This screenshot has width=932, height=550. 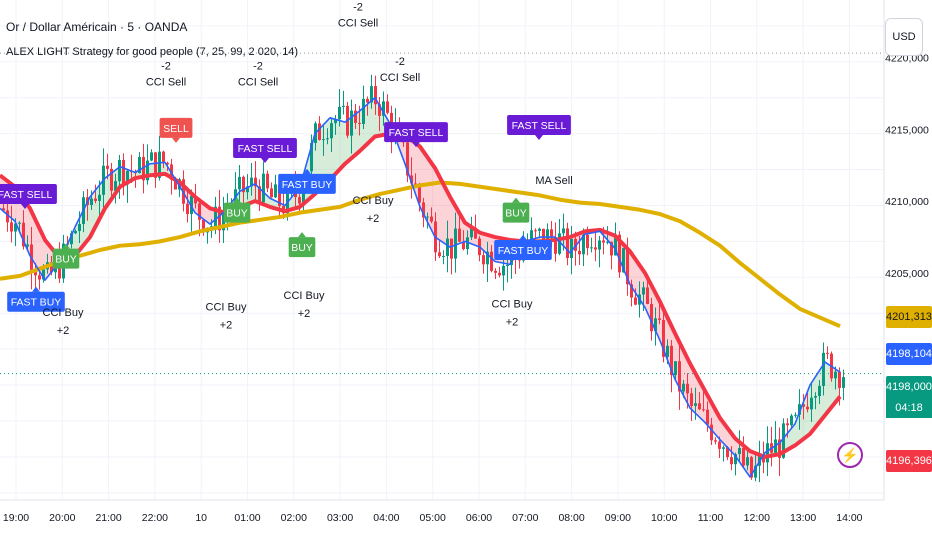 What do you see at coordinates (849, 518) in the screenshot?
I see `time-tick-label: 14:00` at bounding box center [849, 518].